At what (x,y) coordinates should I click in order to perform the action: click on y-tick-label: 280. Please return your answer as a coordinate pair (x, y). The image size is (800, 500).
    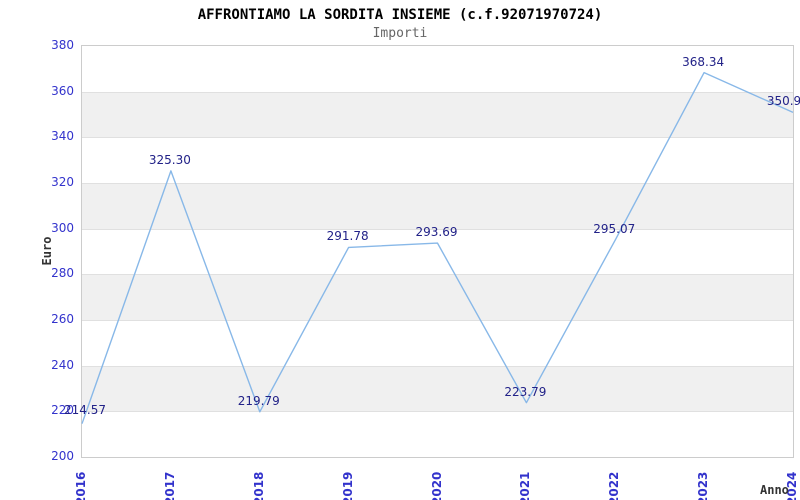
    Looking at the image, I should click on (62, 273).